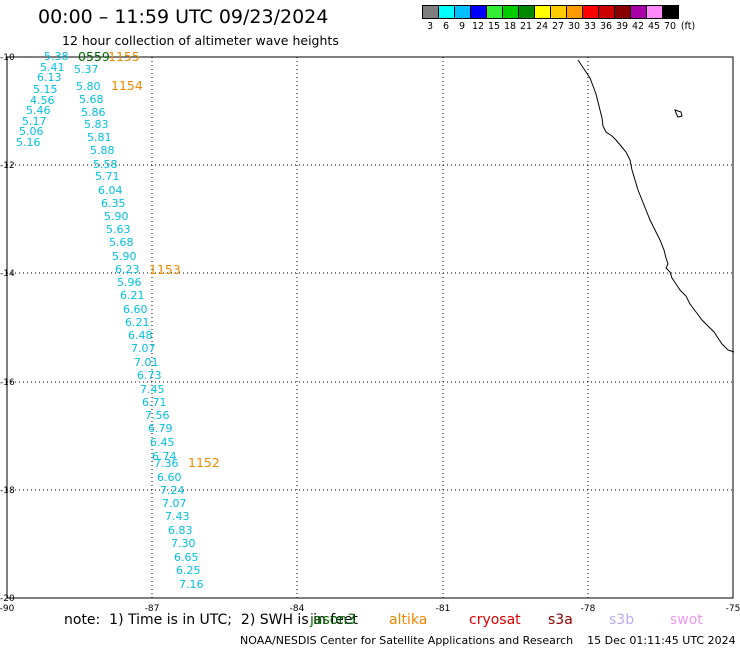  What do you see at coordinates (140, 335) in the screenshot?
I see `wave-height-label: 6.48` at bounding box center [140, 335].